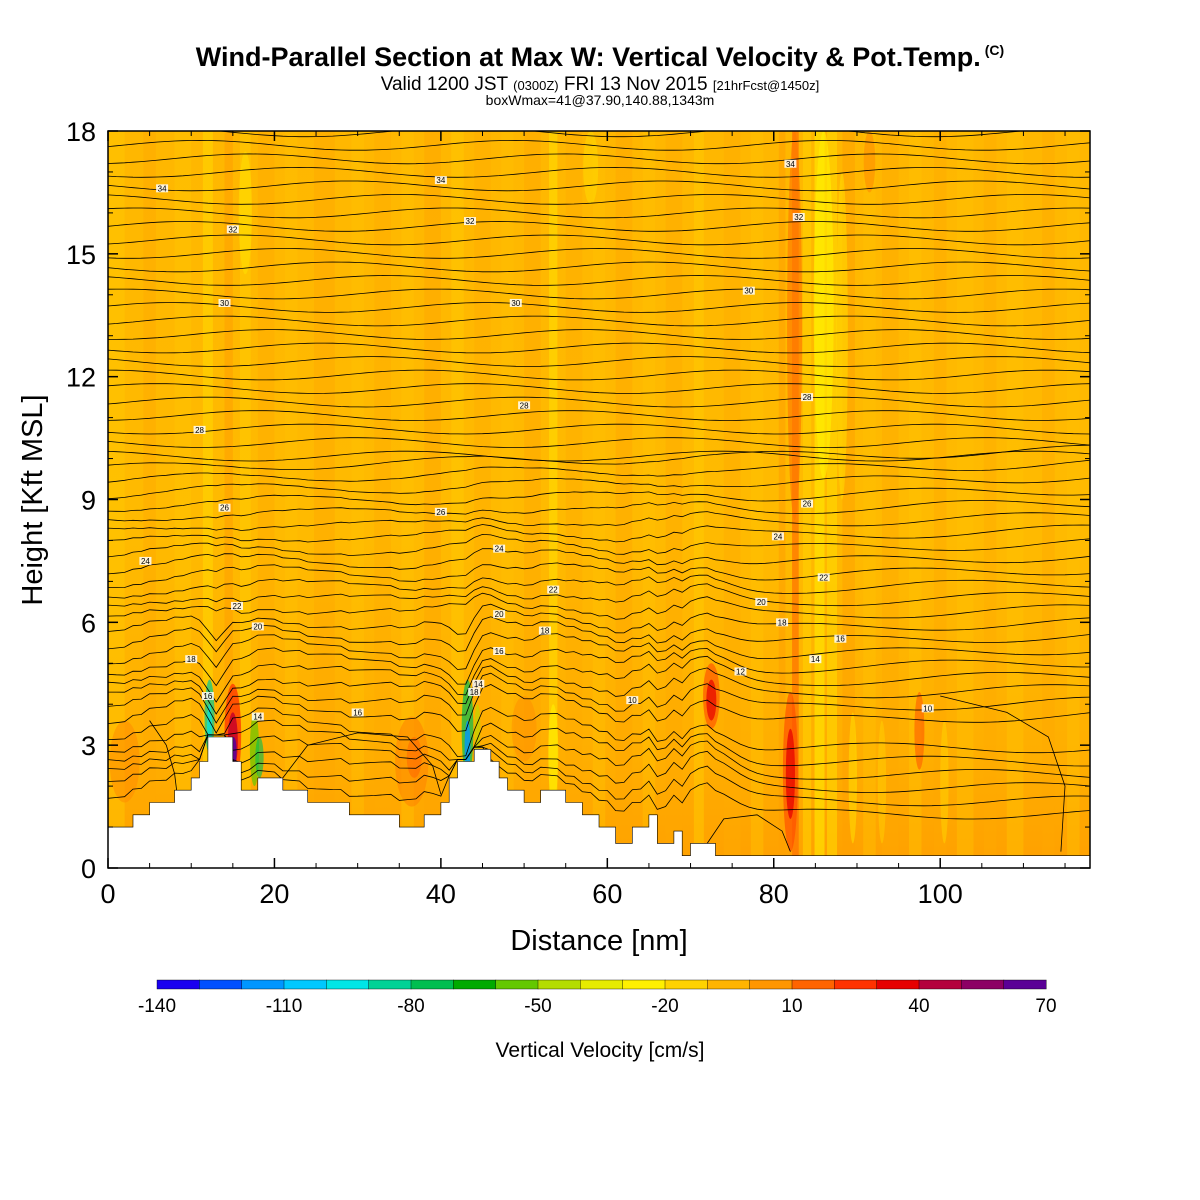 This screenshot has height=1200, width=1200. What do you see at coordinates (537, 1006) in the screenshot?
I see `colorbar-tick-label-3: -50` at bounding box center [537, 1006].